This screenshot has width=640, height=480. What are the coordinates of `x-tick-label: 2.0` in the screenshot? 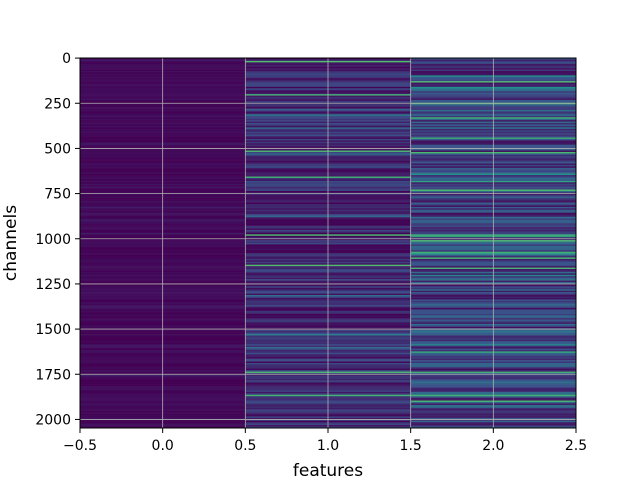 It's located at (493, 446).